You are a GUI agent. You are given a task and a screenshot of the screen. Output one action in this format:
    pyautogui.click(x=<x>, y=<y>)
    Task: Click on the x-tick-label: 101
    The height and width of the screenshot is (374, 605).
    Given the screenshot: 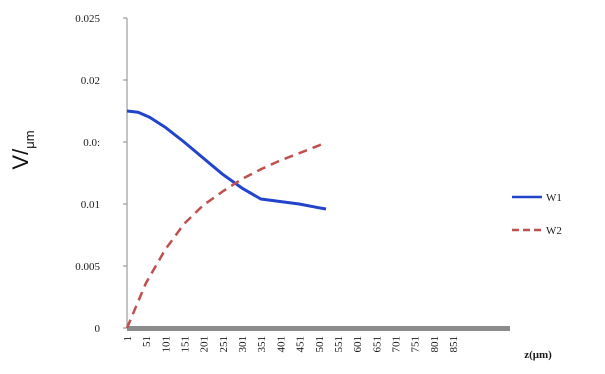 What is the action you would take?
    pyautogui.click(x=166, y=344)
    